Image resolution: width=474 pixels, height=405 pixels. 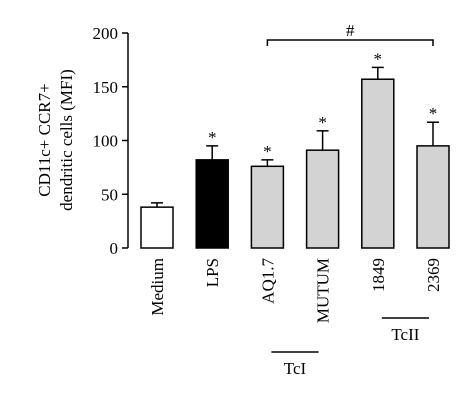 I want to click on x-tick-label: 1849, so click(x=378, y=275).